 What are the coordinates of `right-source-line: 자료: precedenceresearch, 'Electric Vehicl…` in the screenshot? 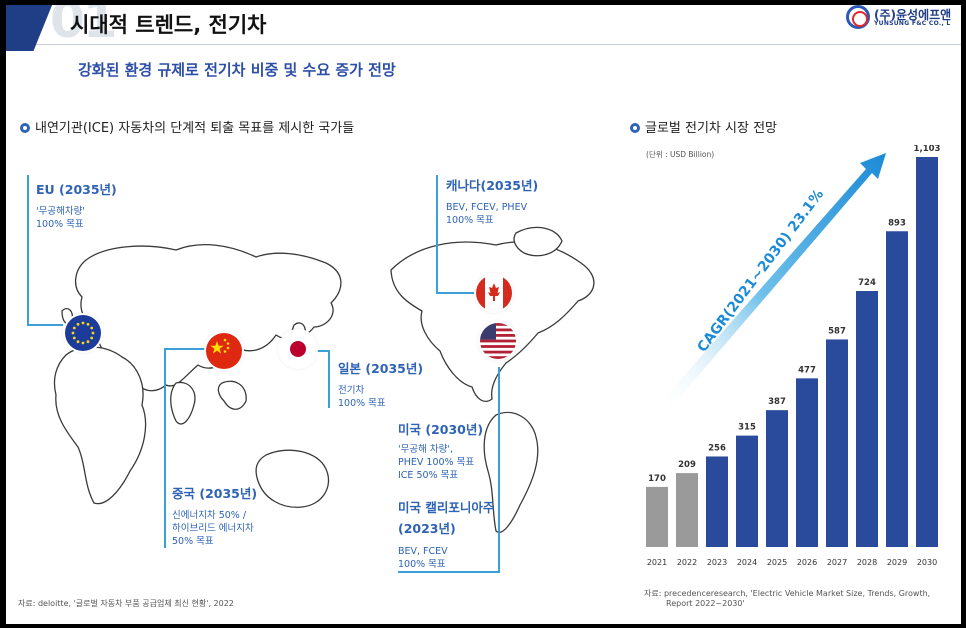 It's located at (787, 593).